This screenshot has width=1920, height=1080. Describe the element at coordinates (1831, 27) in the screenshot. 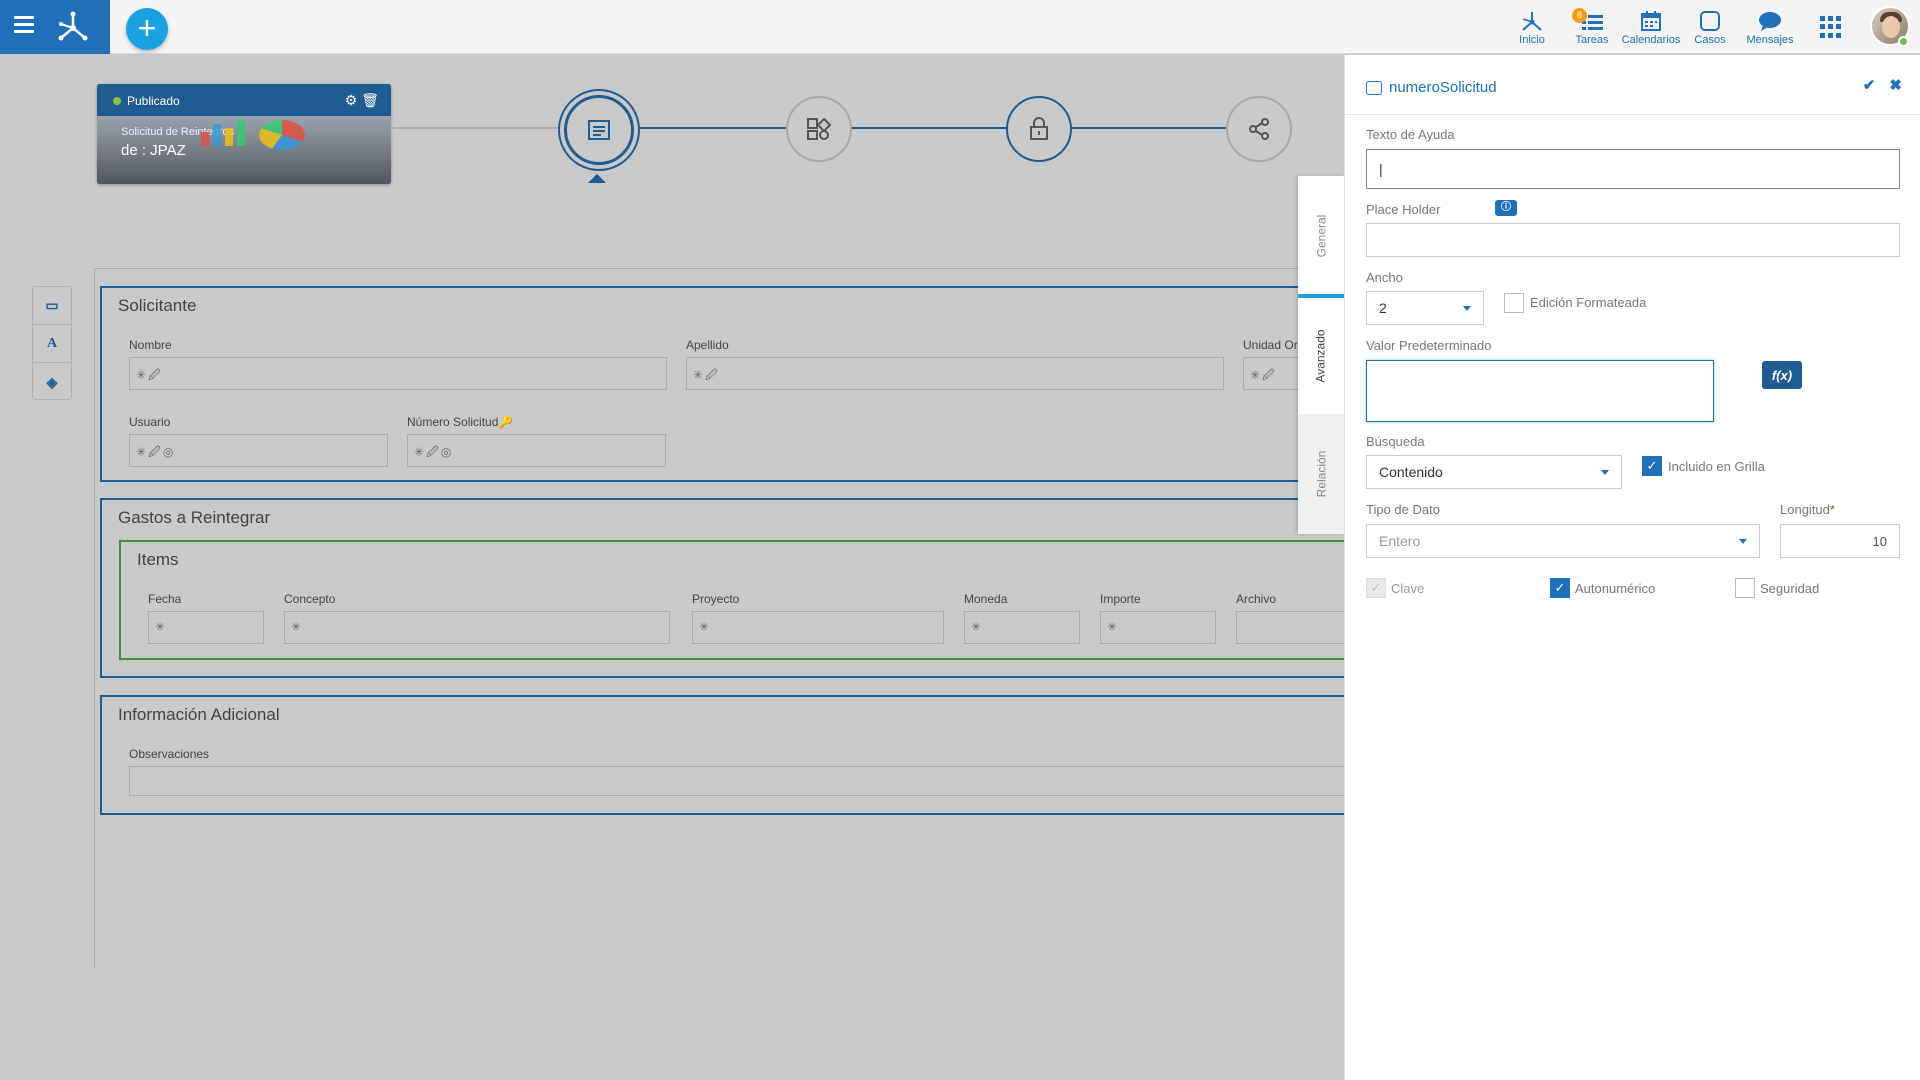

I see `apps-grid-icon` at that location.